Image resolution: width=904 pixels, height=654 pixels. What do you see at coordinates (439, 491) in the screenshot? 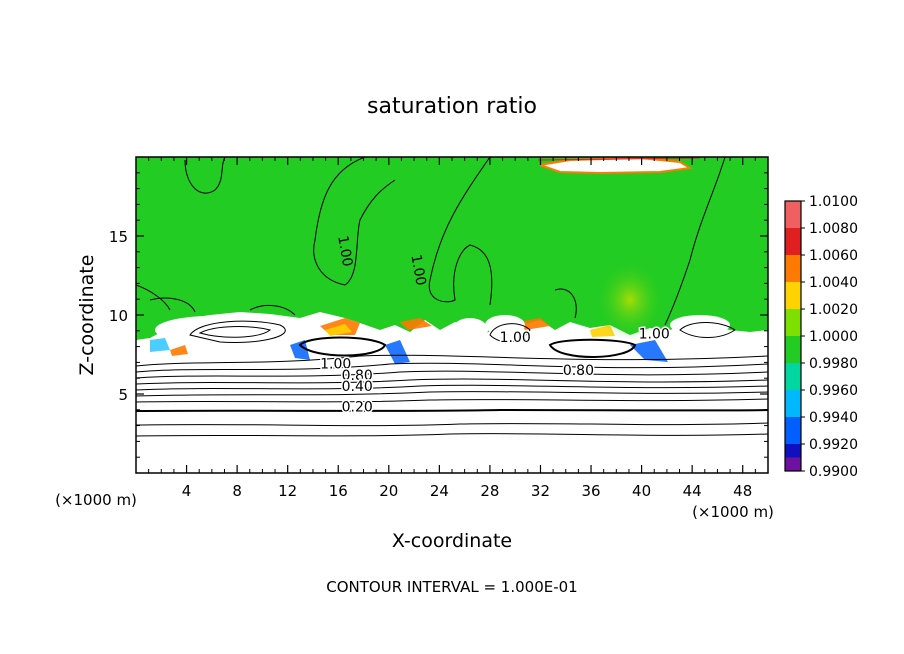
I see `x-tick-label: 24` at bounding box center [439, 491].